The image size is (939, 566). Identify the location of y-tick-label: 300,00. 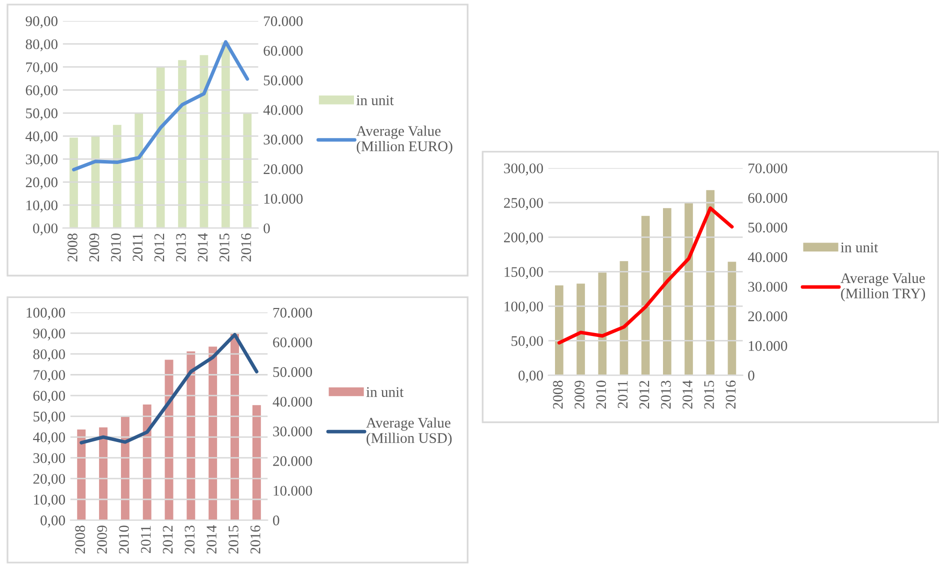
(523, 169).